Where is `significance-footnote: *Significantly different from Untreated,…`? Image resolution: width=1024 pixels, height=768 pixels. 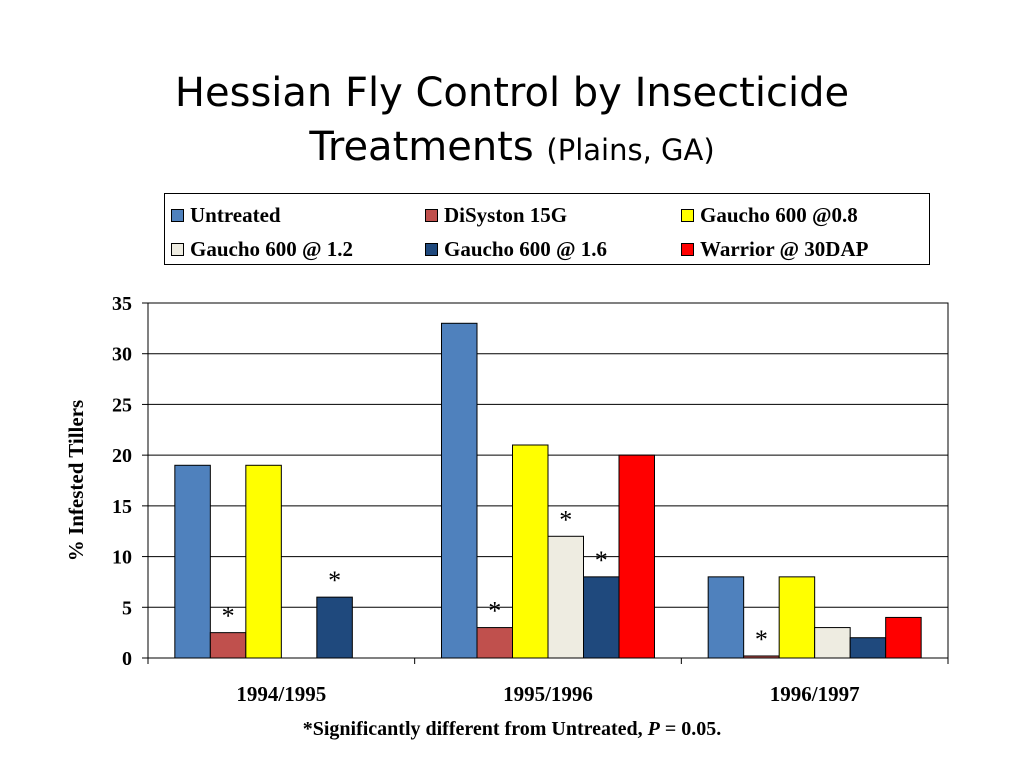 significance-footnote: *Significantly different from Untreated,… is located at coordinates (512, 729).